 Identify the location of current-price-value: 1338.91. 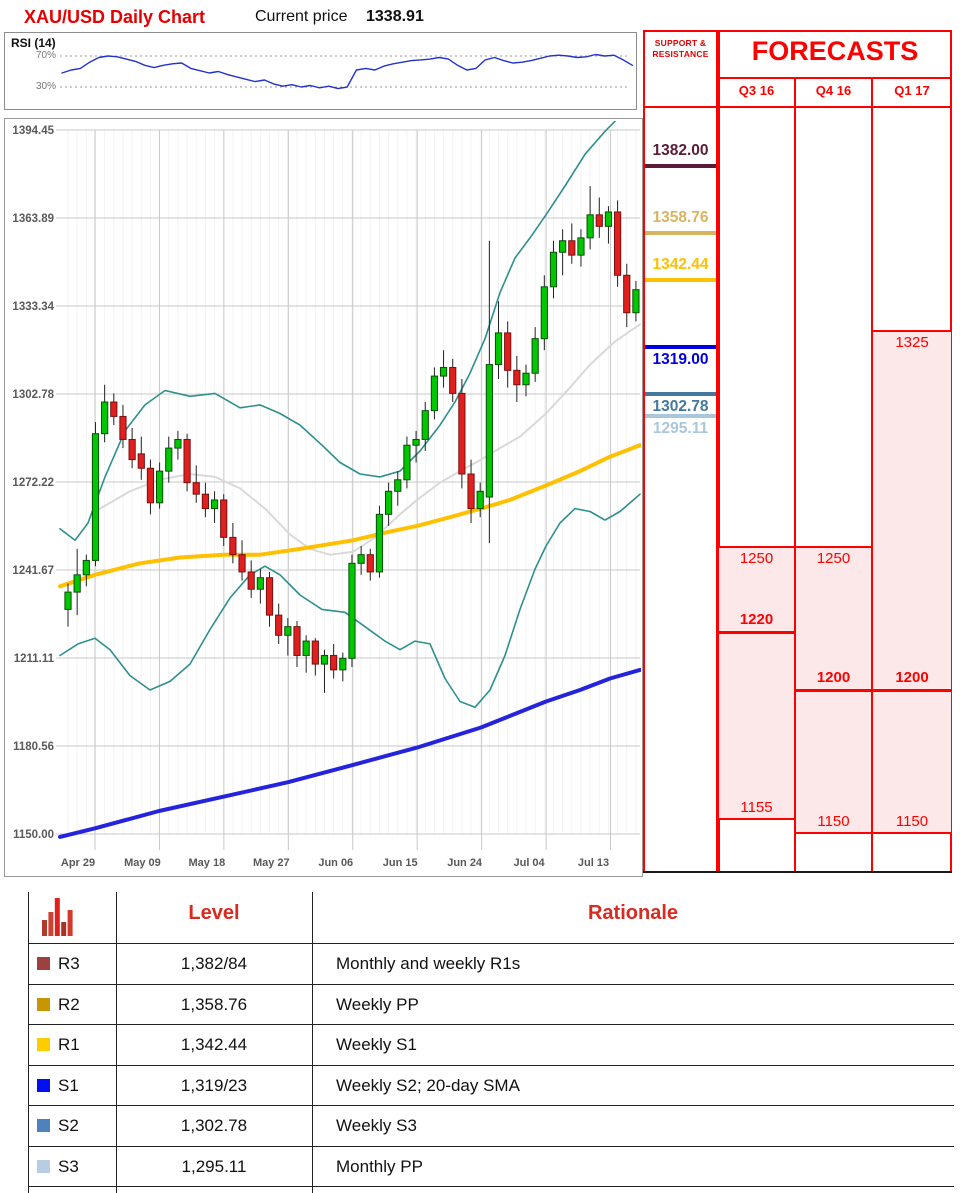
(395, 16).